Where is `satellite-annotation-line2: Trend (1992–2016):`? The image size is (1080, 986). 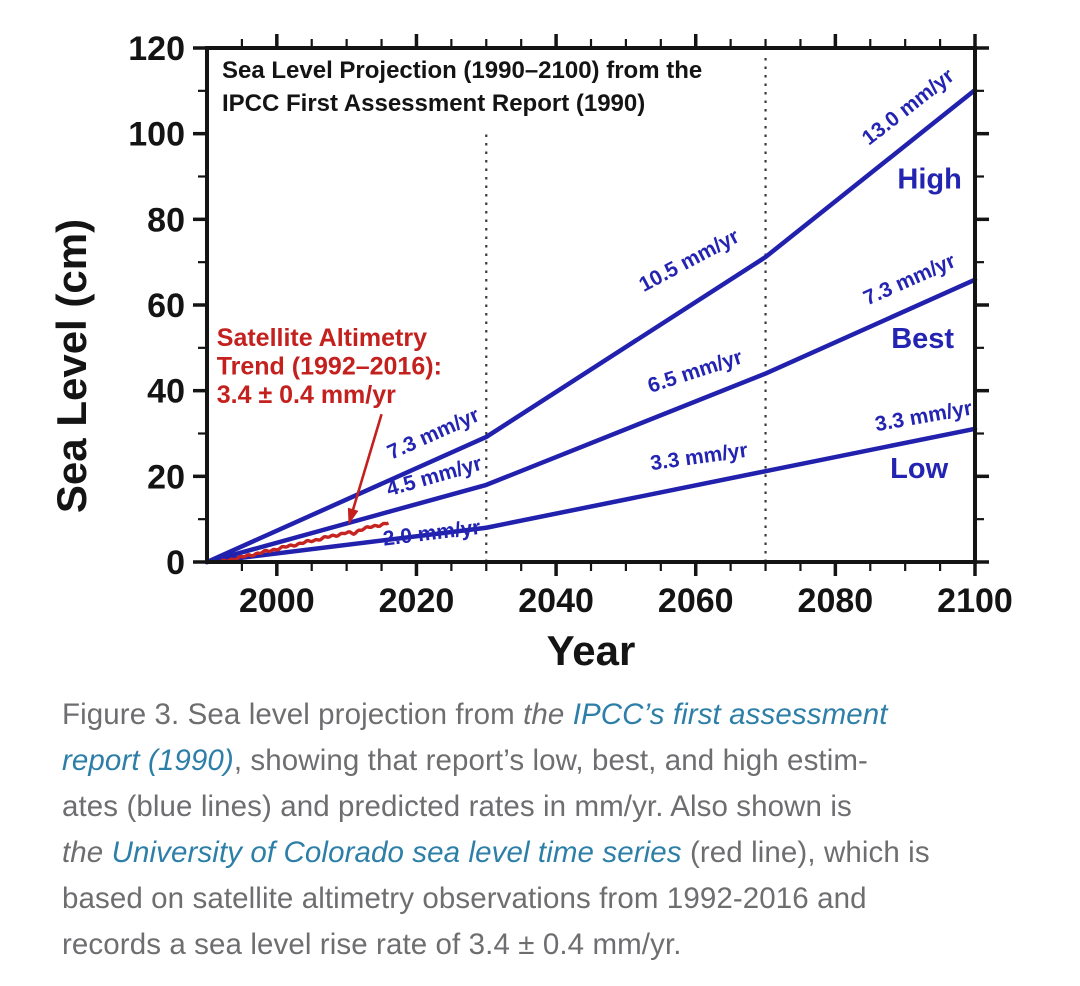
satellite-annotation-line2: Trend (1992–2016): is located at coordinates (329, 366).